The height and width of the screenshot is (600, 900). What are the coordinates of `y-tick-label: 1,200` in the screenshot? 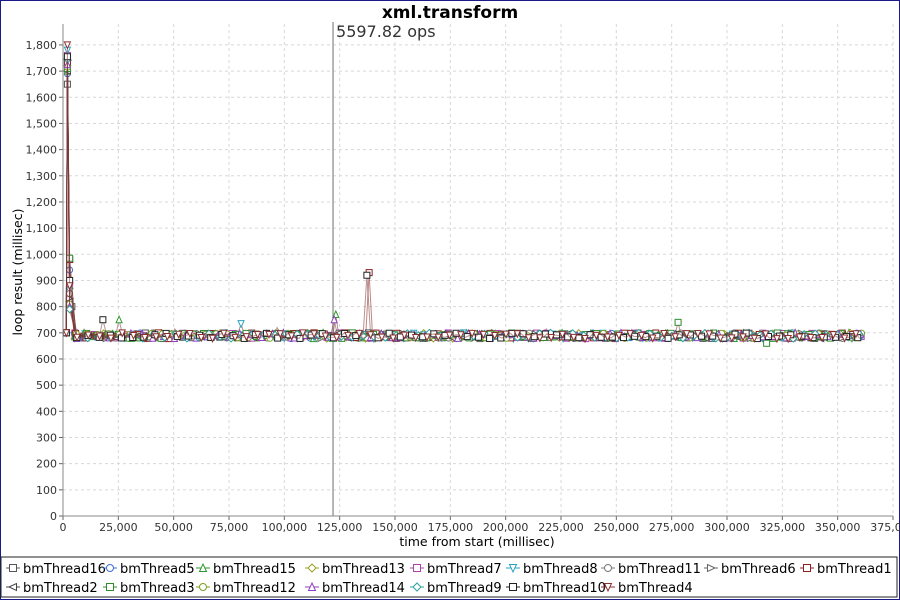 It's located at (42, 202).